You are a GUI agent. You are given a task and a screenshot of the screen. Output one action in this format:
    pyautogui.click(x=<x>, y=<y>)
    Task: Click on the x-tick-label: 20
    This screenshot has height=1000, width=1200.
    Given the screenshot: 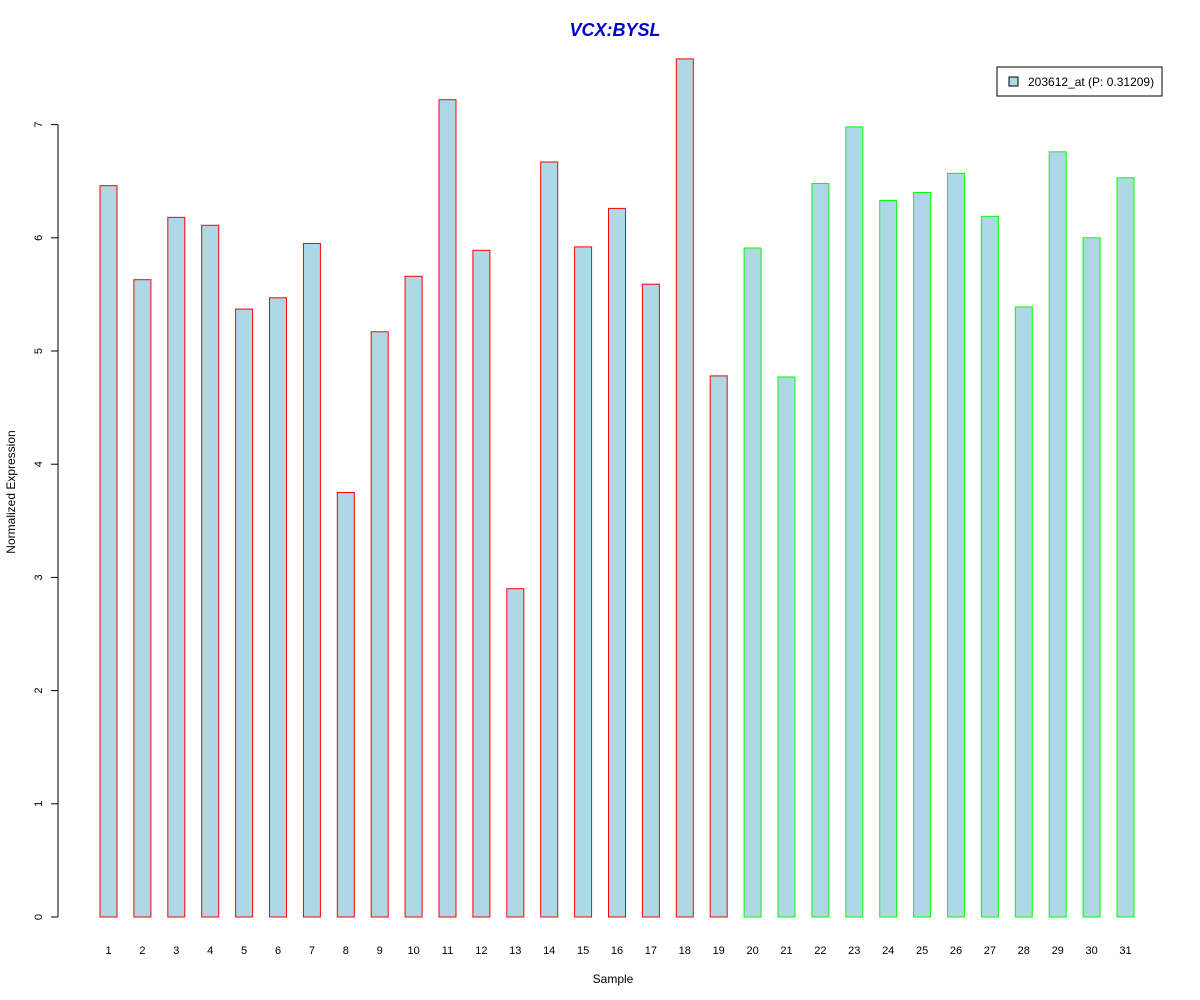 What is the action you would take?
    pyautogui.click(x=752, y=951)
    